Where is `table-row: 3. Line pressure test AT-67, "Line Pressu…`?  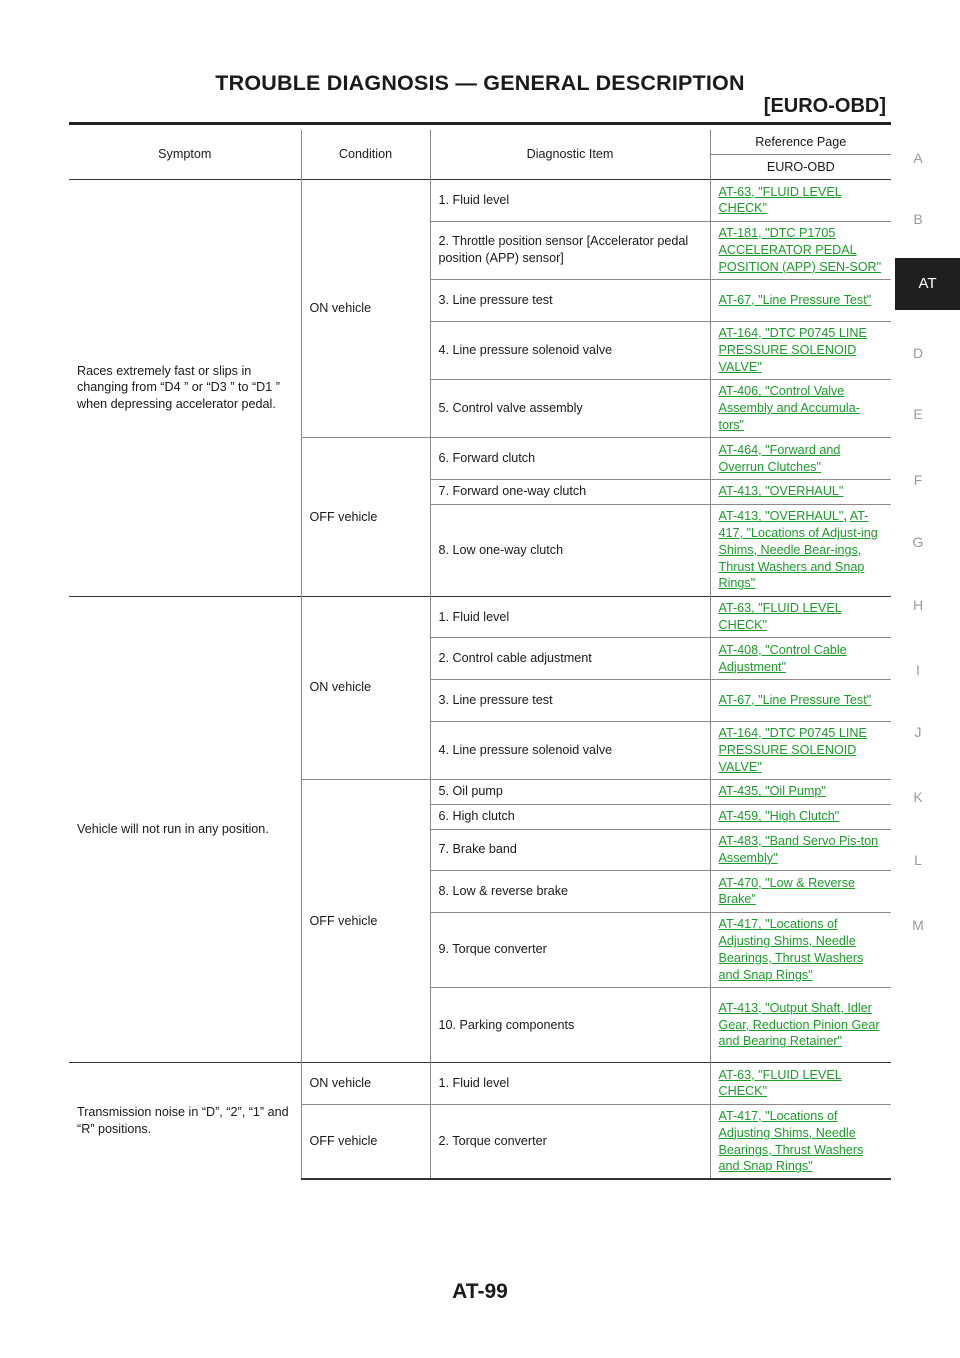
table-row: 3. Line pressure test AT-67, "Line Pressu… is located at coordinates (480, 300).